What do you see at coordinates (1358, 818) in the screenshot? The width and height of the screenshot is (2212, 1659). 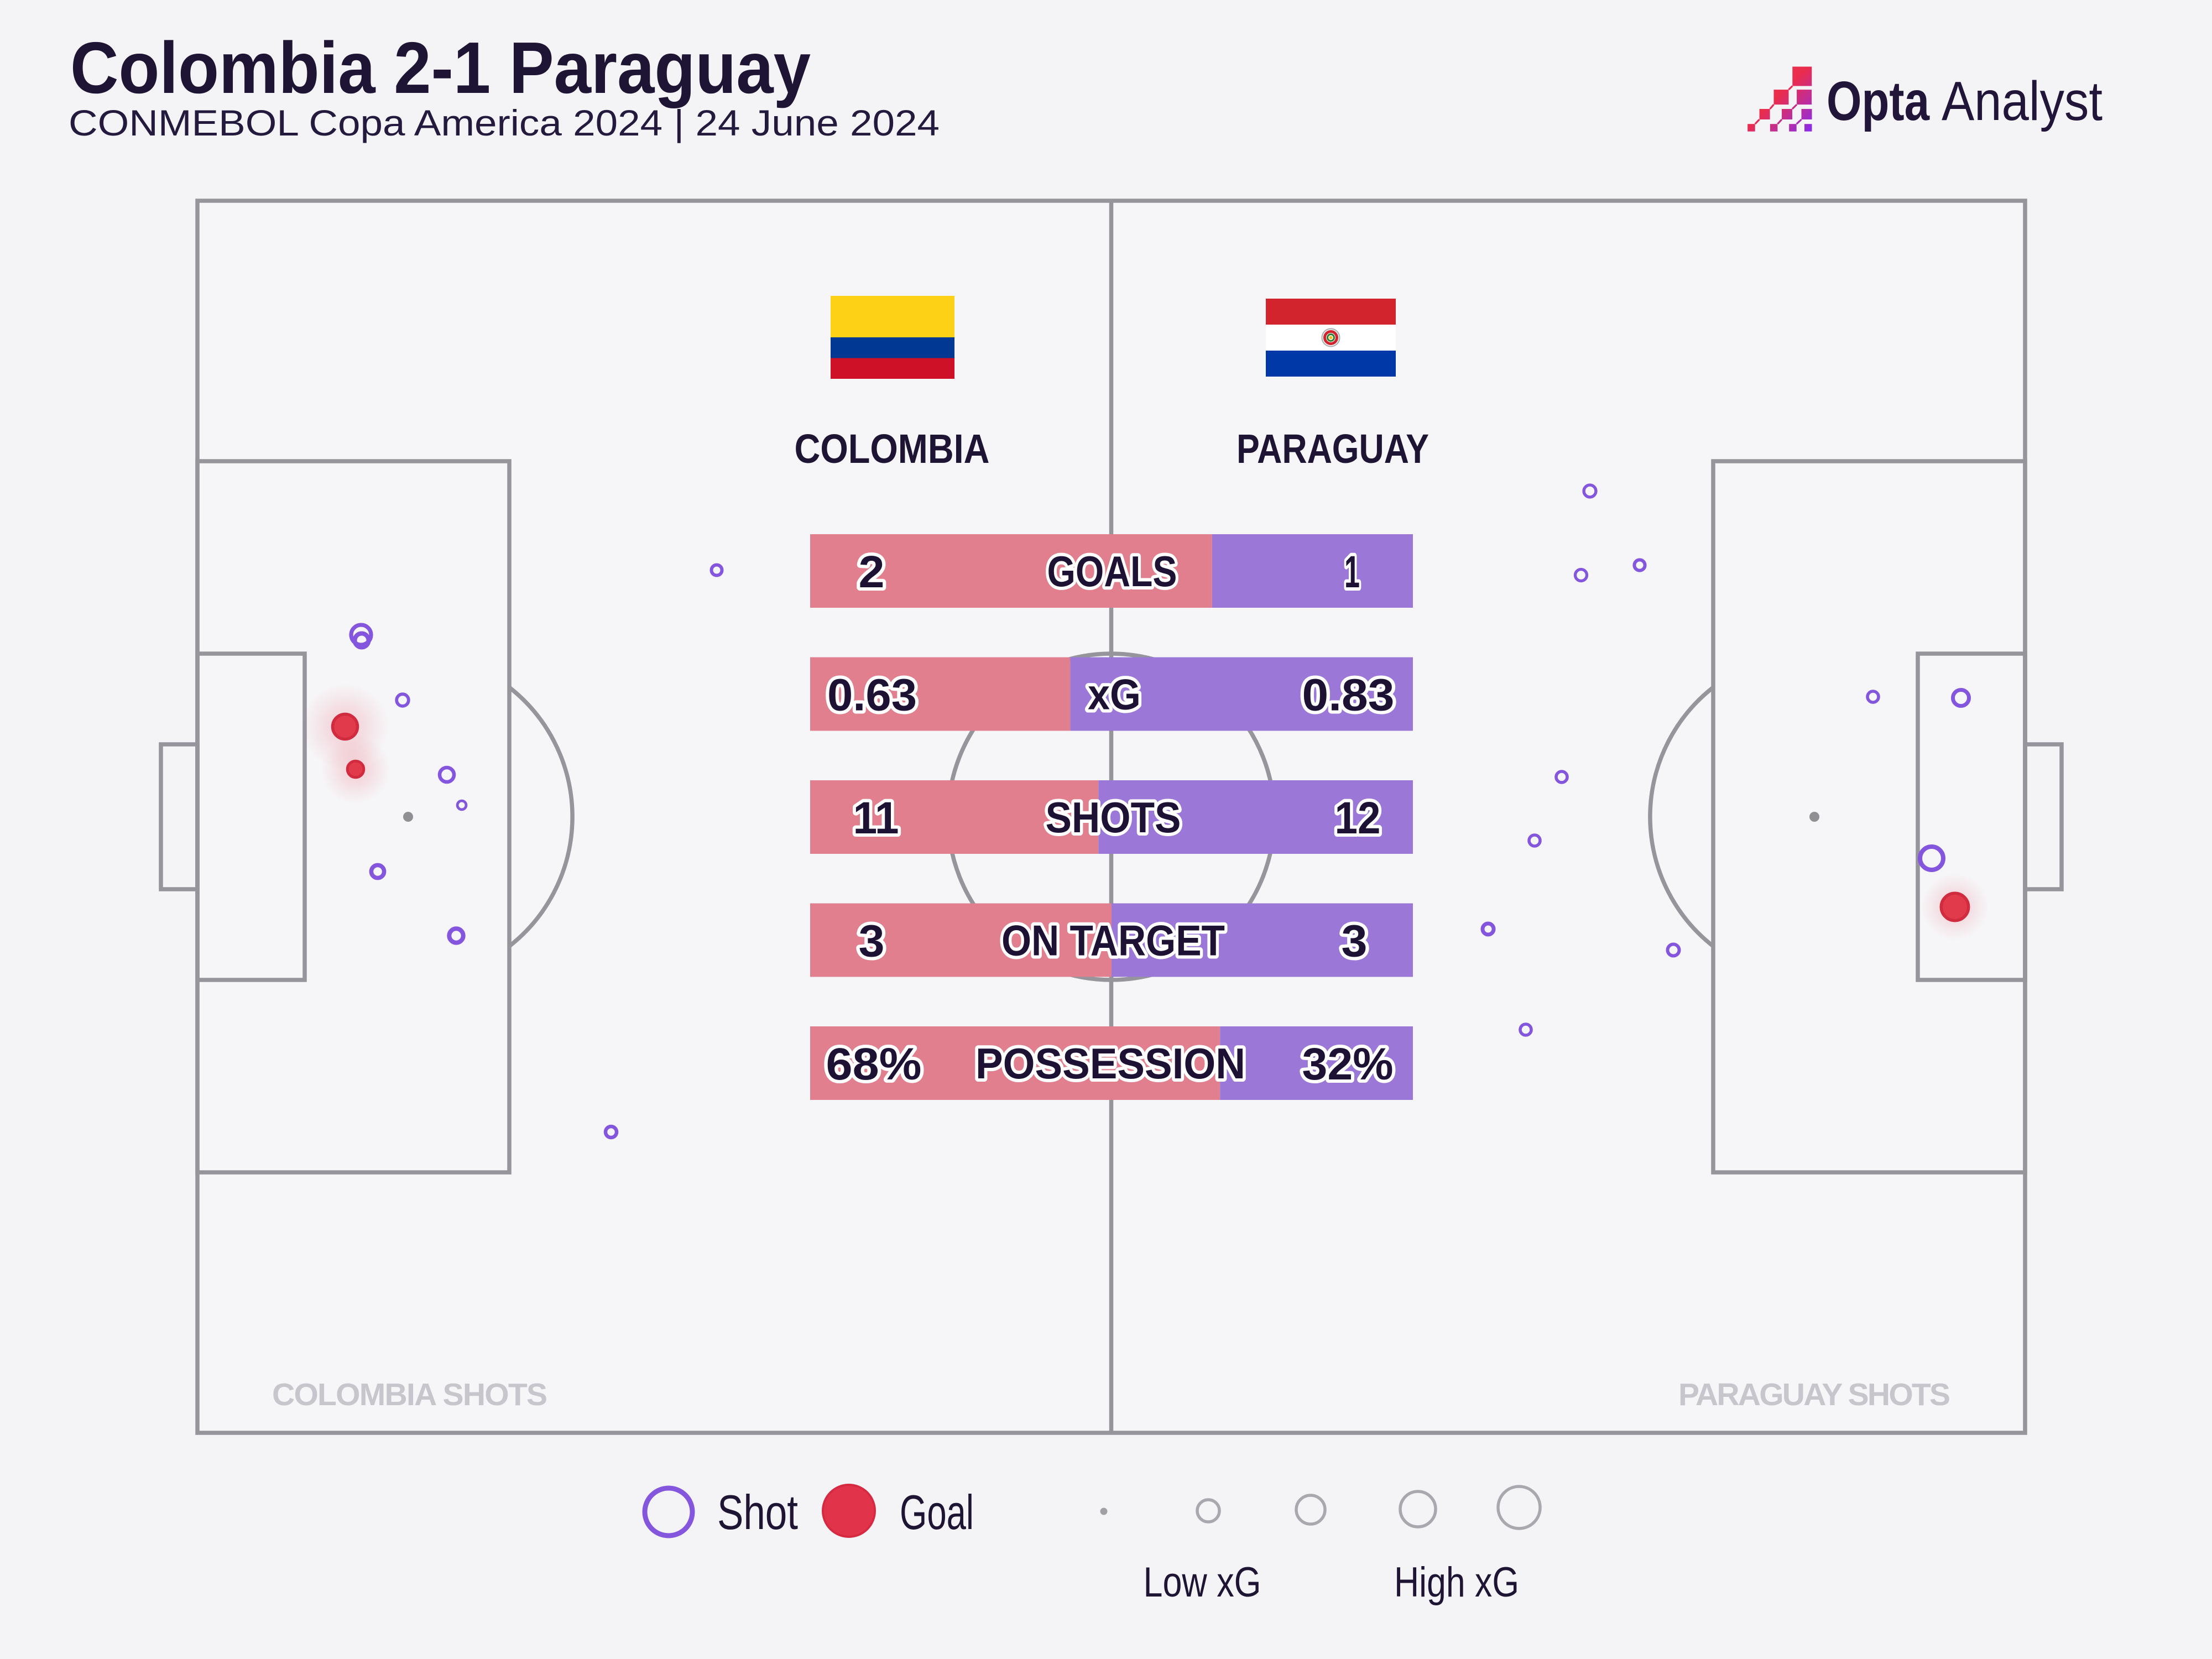 I see `svg-text: 12` at bounding box center [1358, 818].